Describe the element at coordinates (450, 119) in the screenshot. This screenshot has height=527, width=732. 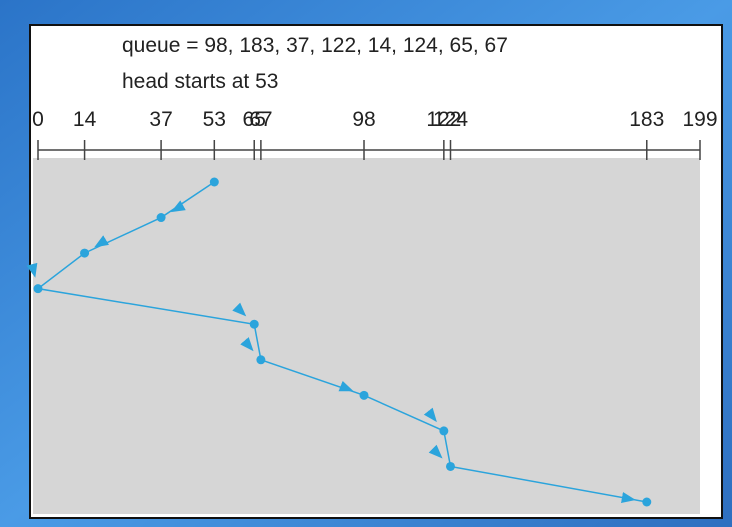
I see `x-tick-label: 124` at that location.